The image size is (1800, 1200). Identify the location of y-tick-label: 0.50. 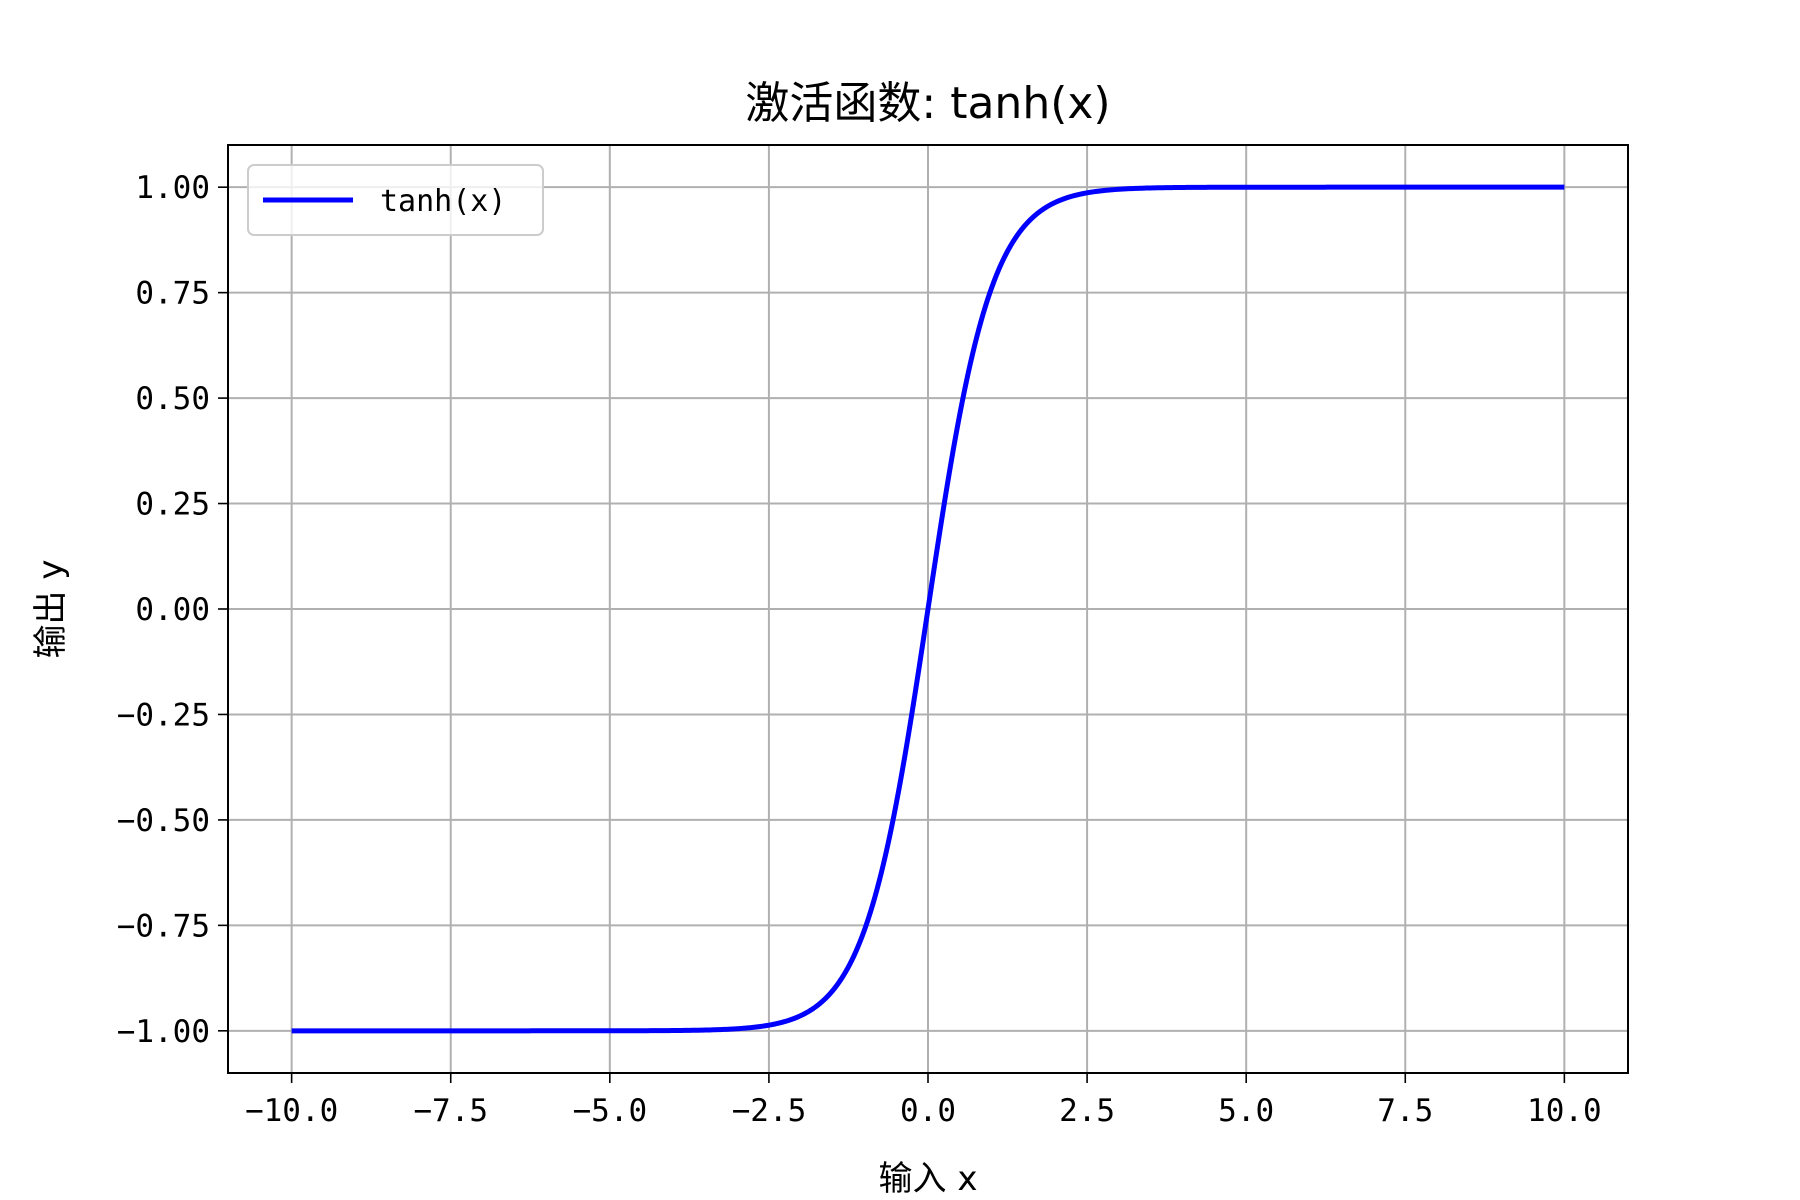
(172, 399).